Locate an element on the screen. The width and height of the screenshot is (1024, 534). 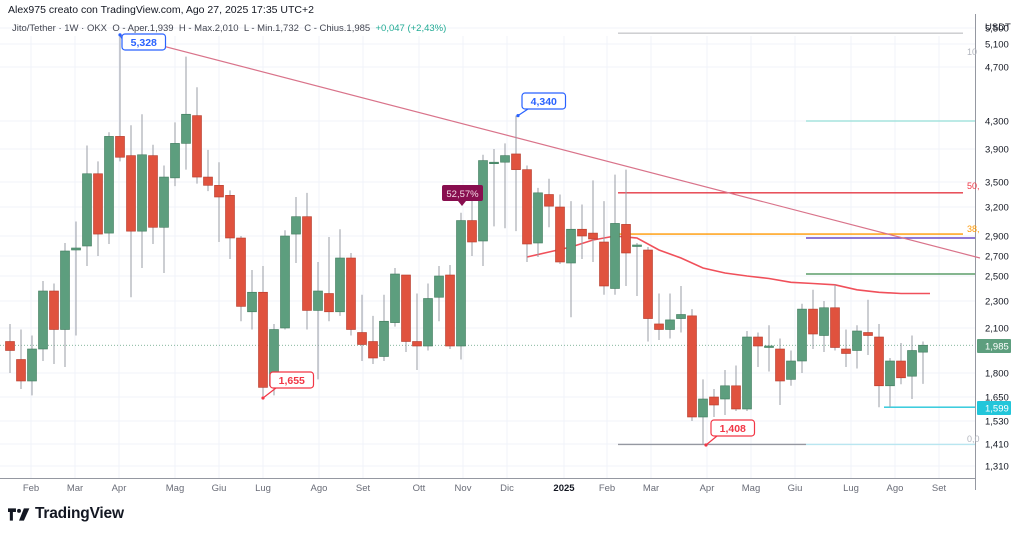
tradingview-logo: TradingView is located at coordinates (66, 514).